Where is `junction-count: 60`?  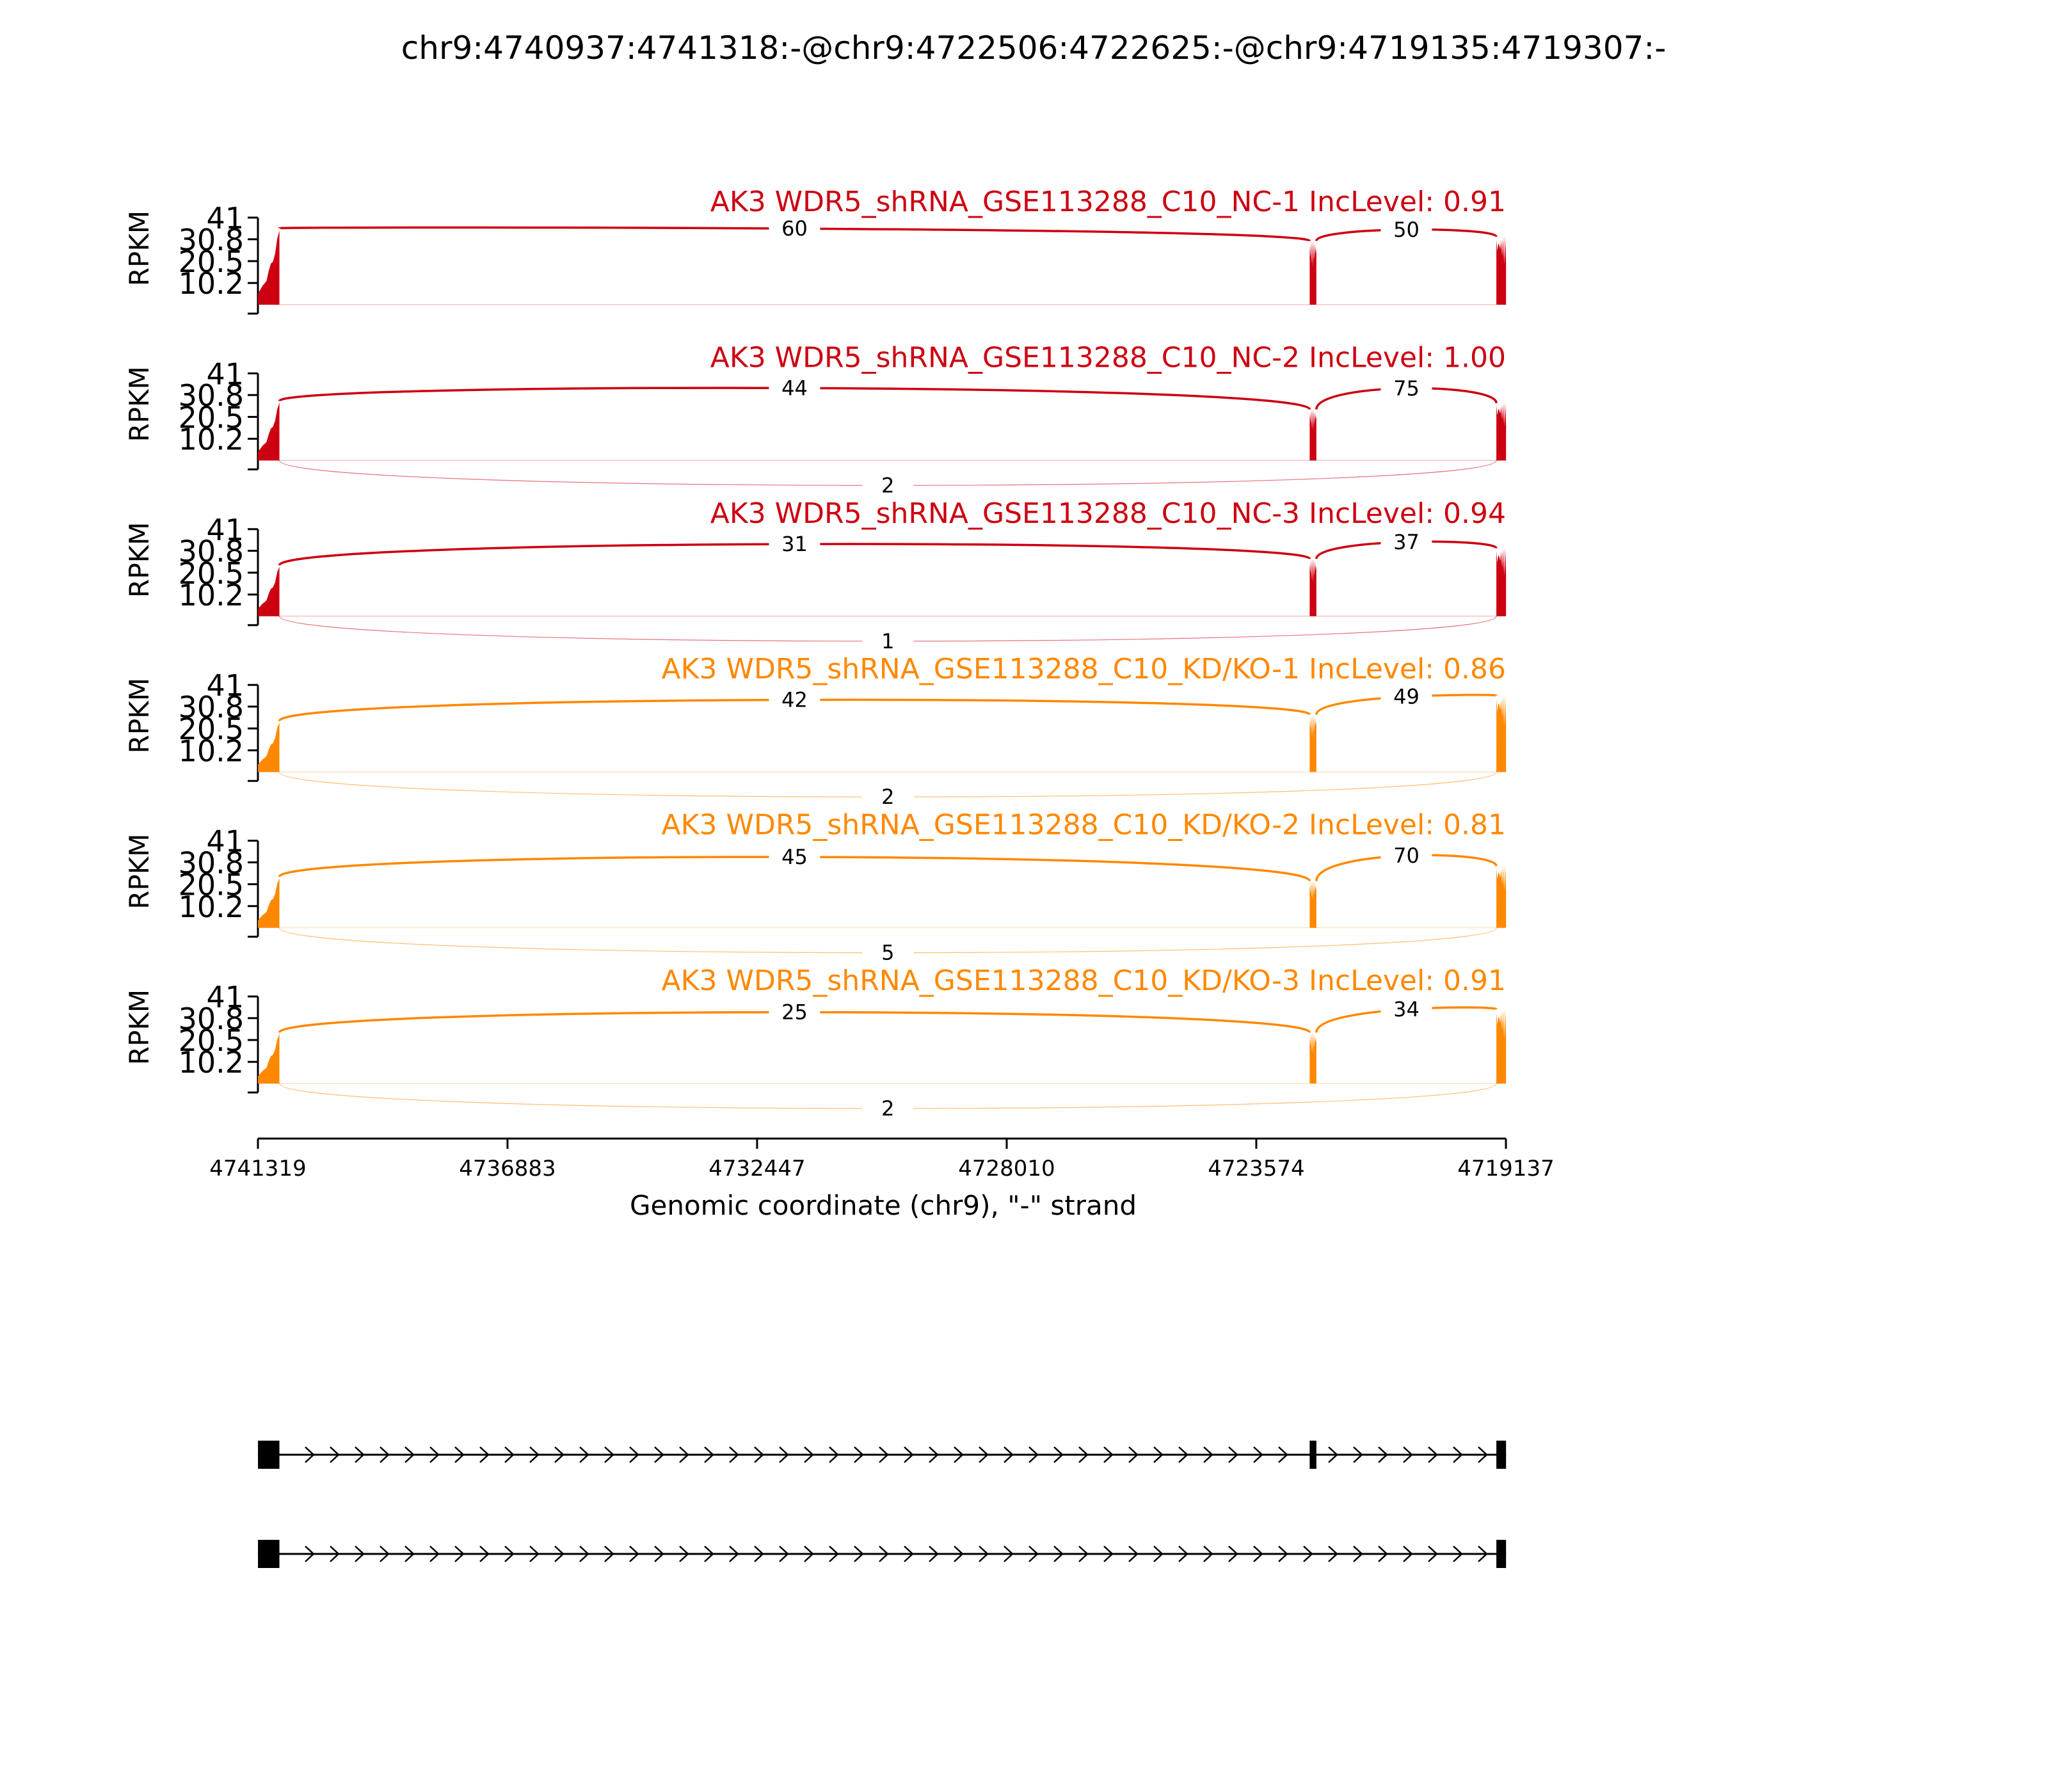
junction-count: 60 is located at coordinates (794, 228).